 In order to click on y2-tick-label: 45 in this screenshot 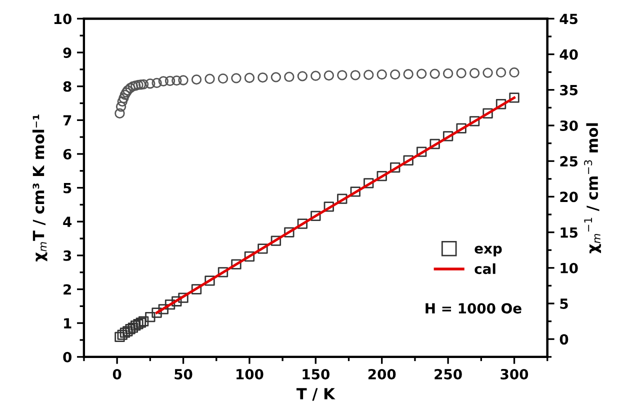, I will do `click(569, 19)`.